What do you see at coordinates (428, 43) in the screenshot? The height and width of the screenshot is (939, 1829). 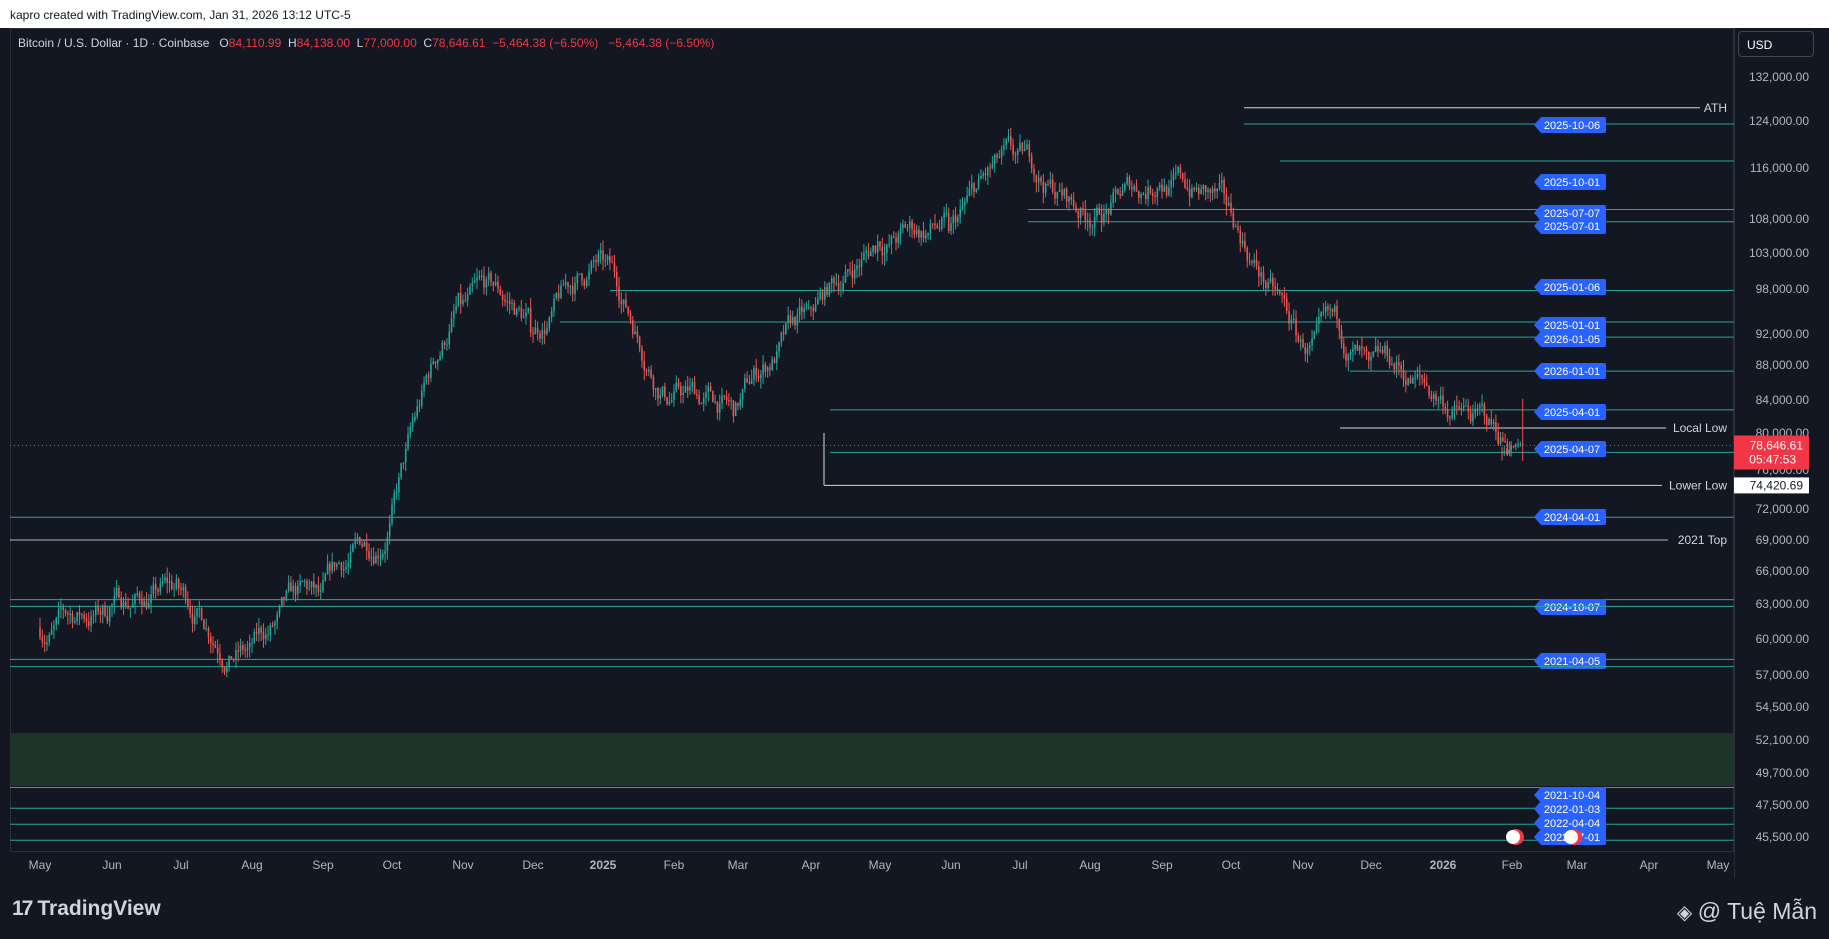 I see `close-label: C` at bounding box center [428, 43].